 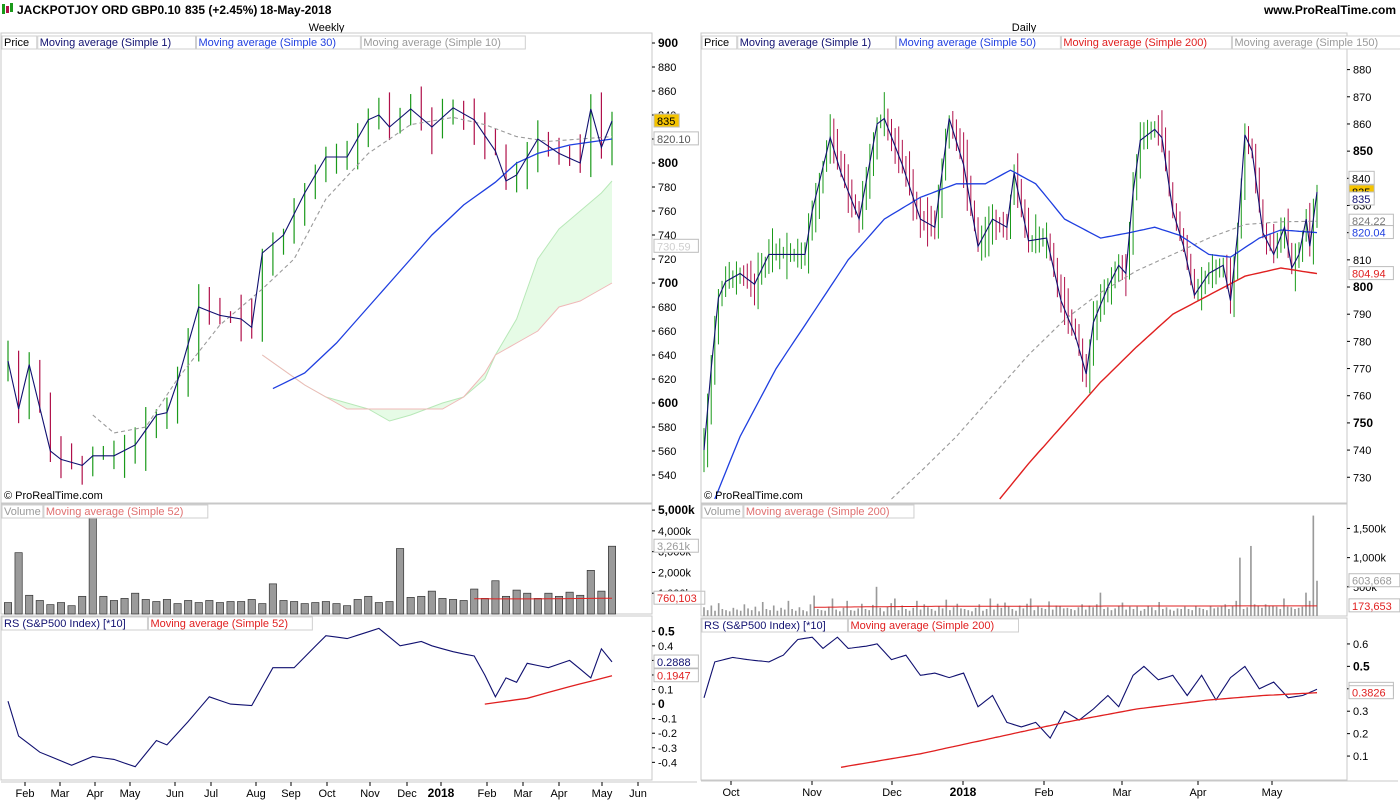 I want to click on time-tick-label: Nov, so click(x=812, y=793).